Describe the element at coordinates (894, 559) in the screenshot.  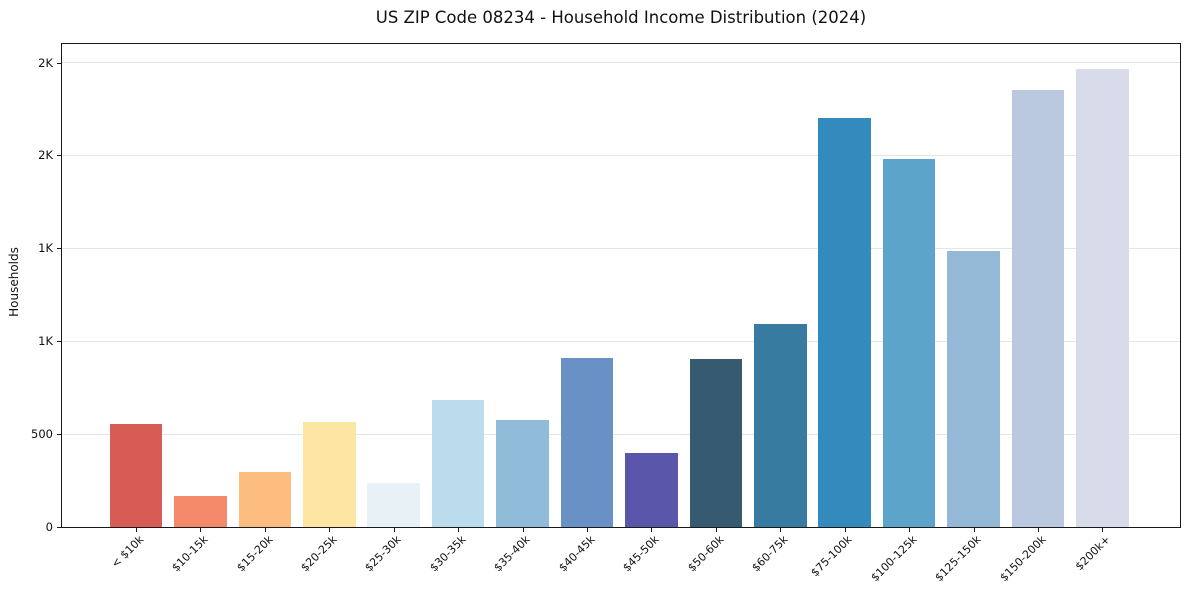
I see `x-tick-label-text: $100-125k` at that location.